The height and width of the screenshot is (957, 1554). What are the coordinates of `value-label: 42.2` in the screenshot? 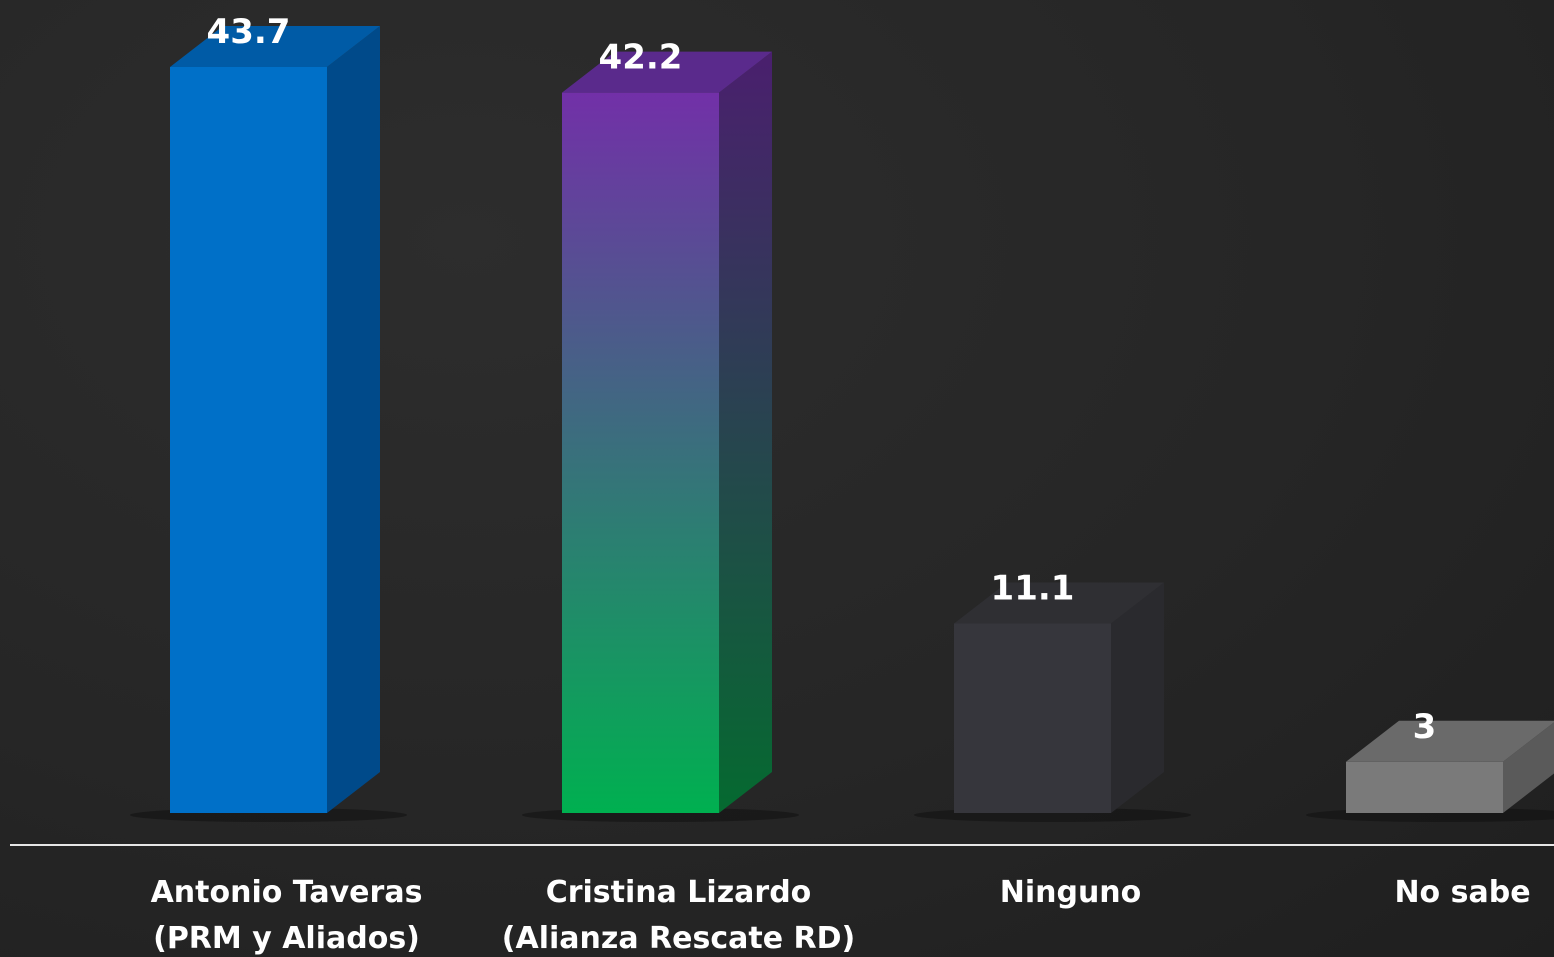 It's located at (641, 58).